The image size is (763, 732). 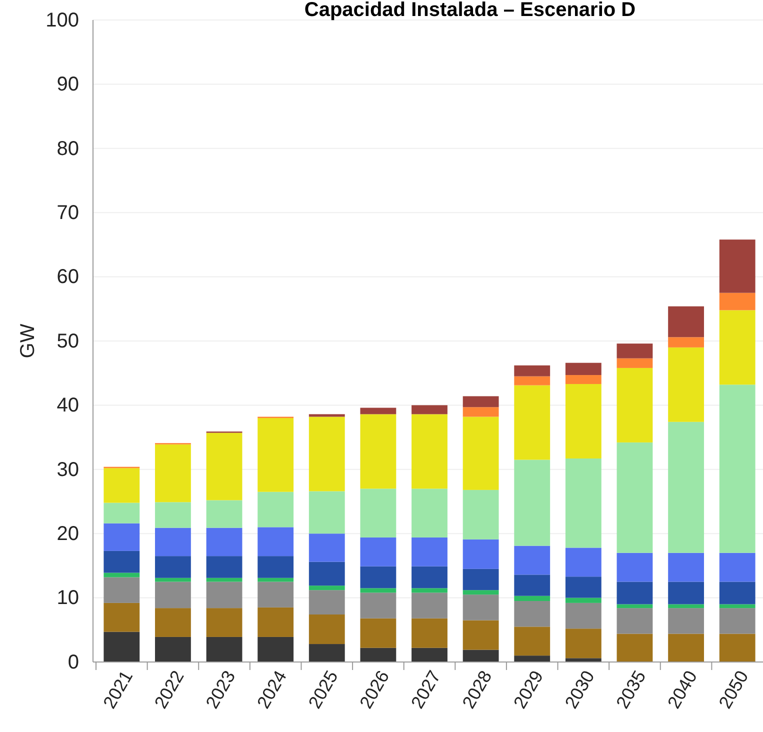 I want to click on y-tick-label: 20, so click(x=67, y=534).